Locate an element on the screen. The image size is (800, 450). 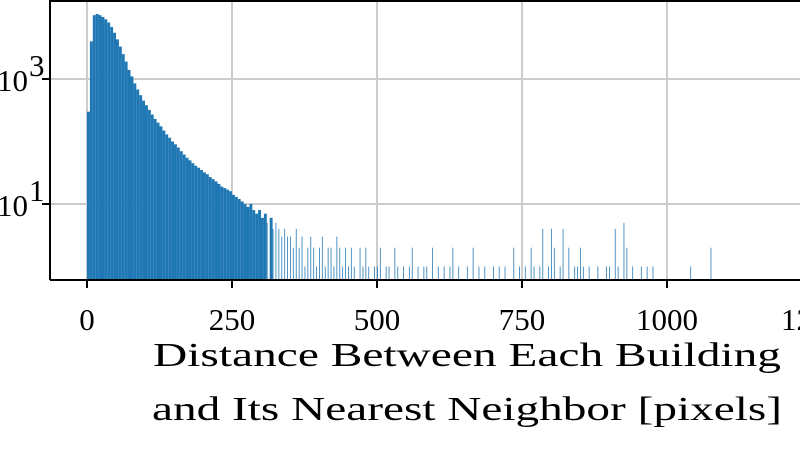
x-tick-label: 1000 is located at coordinates (667, 319).